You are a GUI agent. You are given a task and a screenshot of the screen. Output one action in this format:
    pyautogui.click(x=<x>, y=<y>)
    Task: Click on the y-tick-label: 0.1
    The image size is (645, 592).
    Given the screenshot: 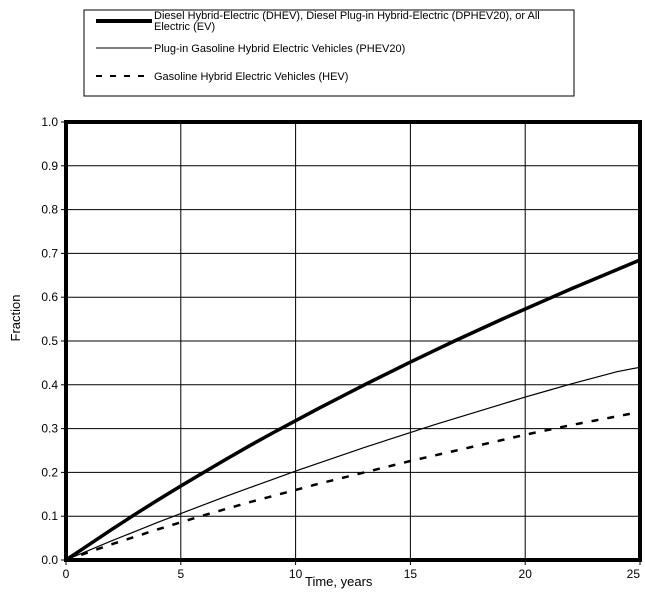 What is the action you would take?
    pyautogui.click(x=49, y=516)
    